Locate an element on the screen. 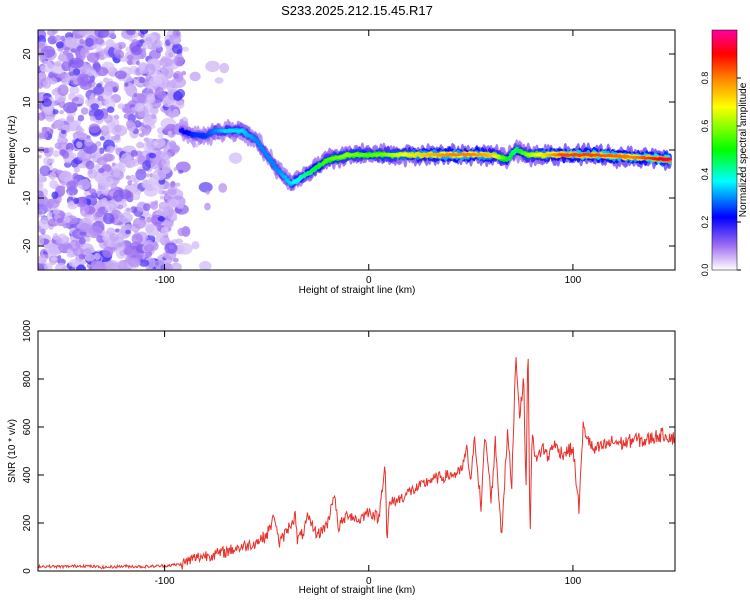 The image size is (750, 600). colorbar-scale is located at coordinates (724, 150).